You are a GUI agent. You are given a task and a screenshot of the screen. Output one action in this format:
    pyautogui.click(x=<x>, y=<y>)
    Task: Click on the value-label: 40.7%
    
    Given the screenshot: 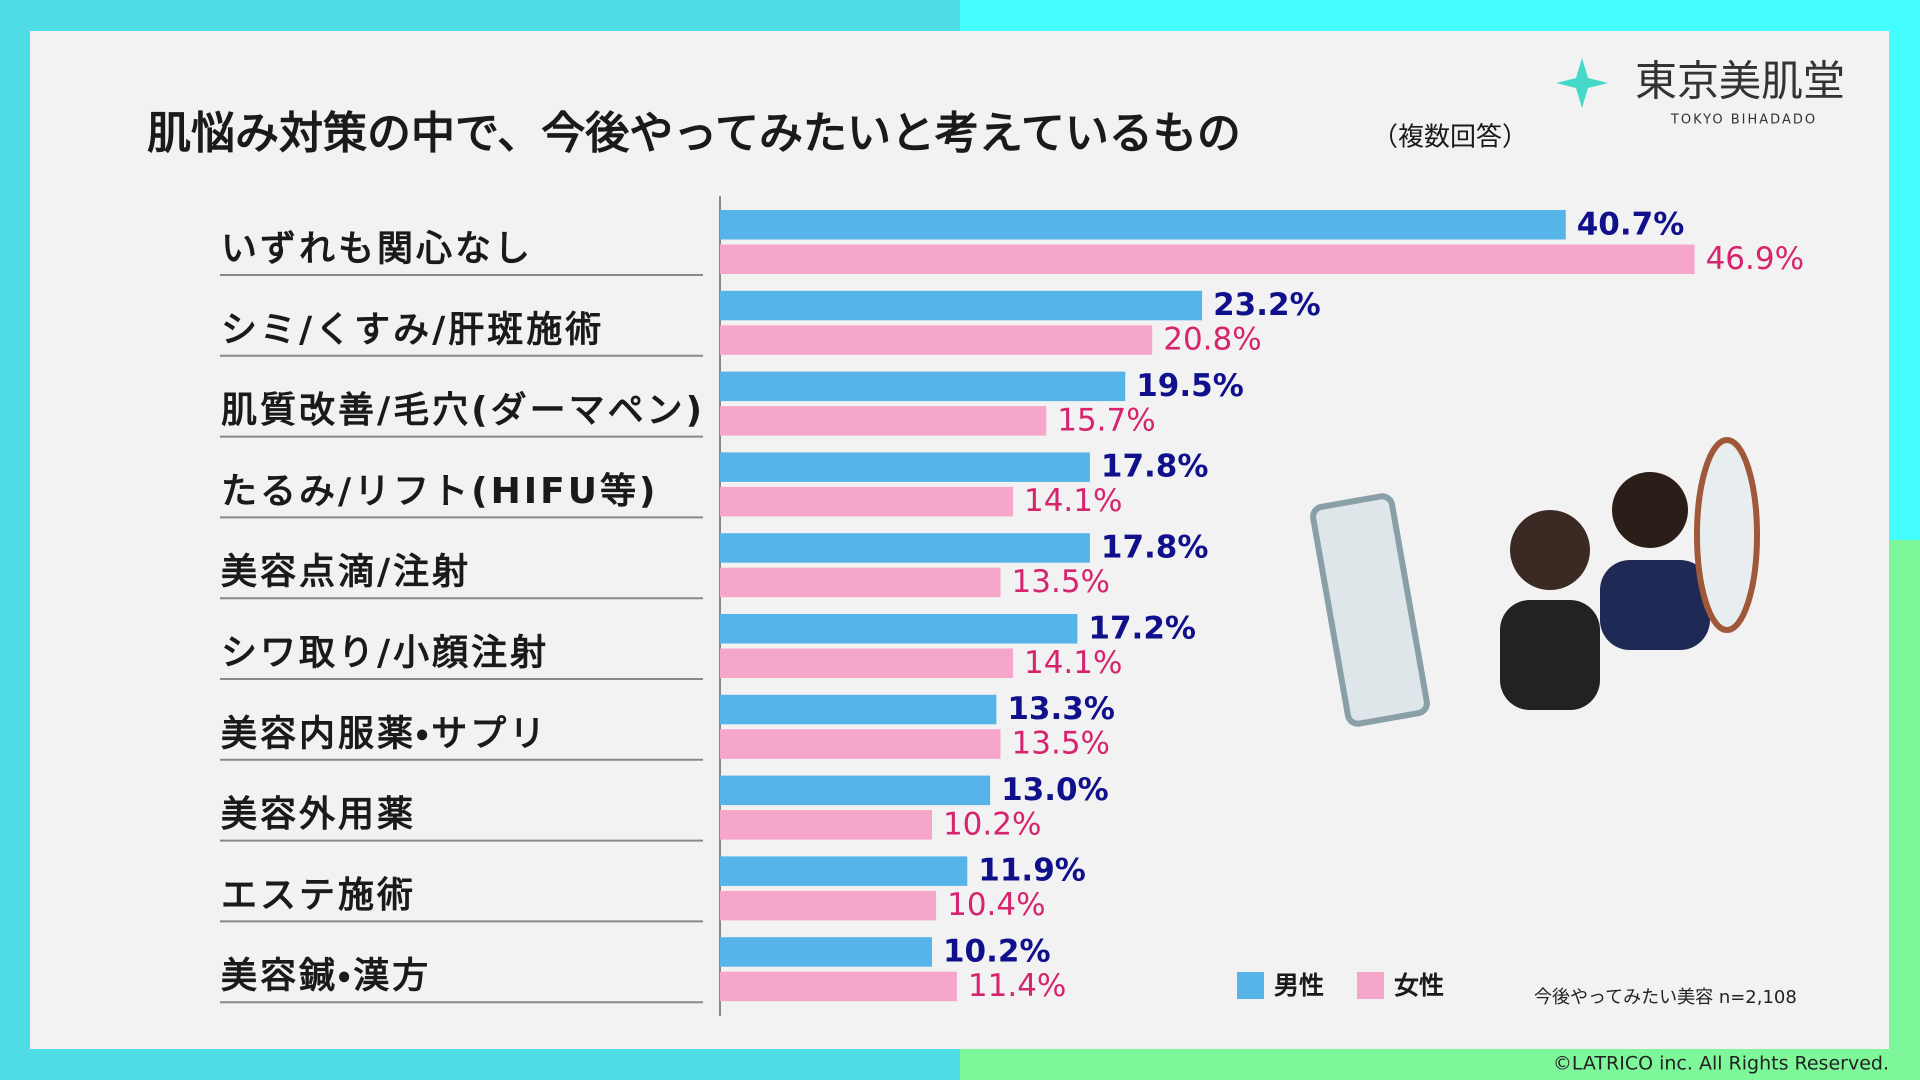 What is the action you would take?
    pyautogui.click(x=1631, y=224)
    